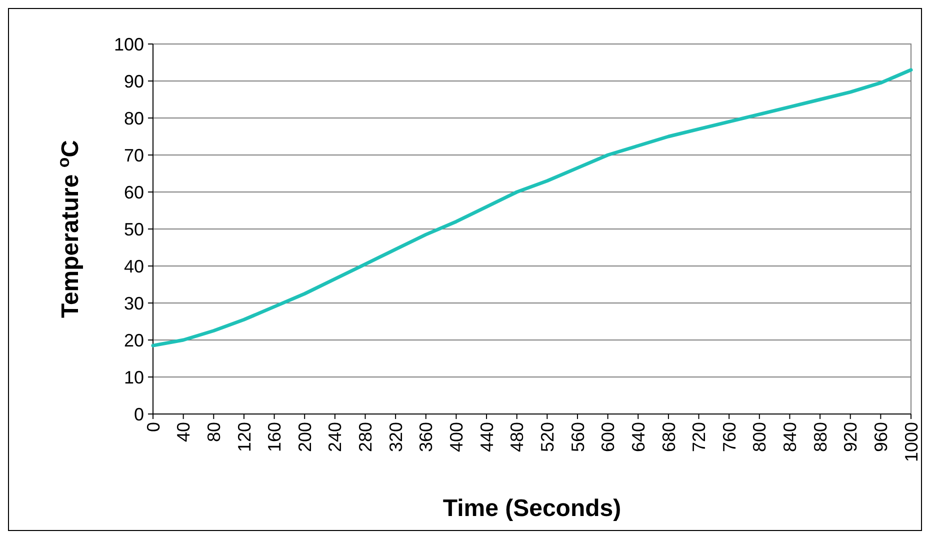  I want to click on y-tick-label: 50, so click(134, 229).